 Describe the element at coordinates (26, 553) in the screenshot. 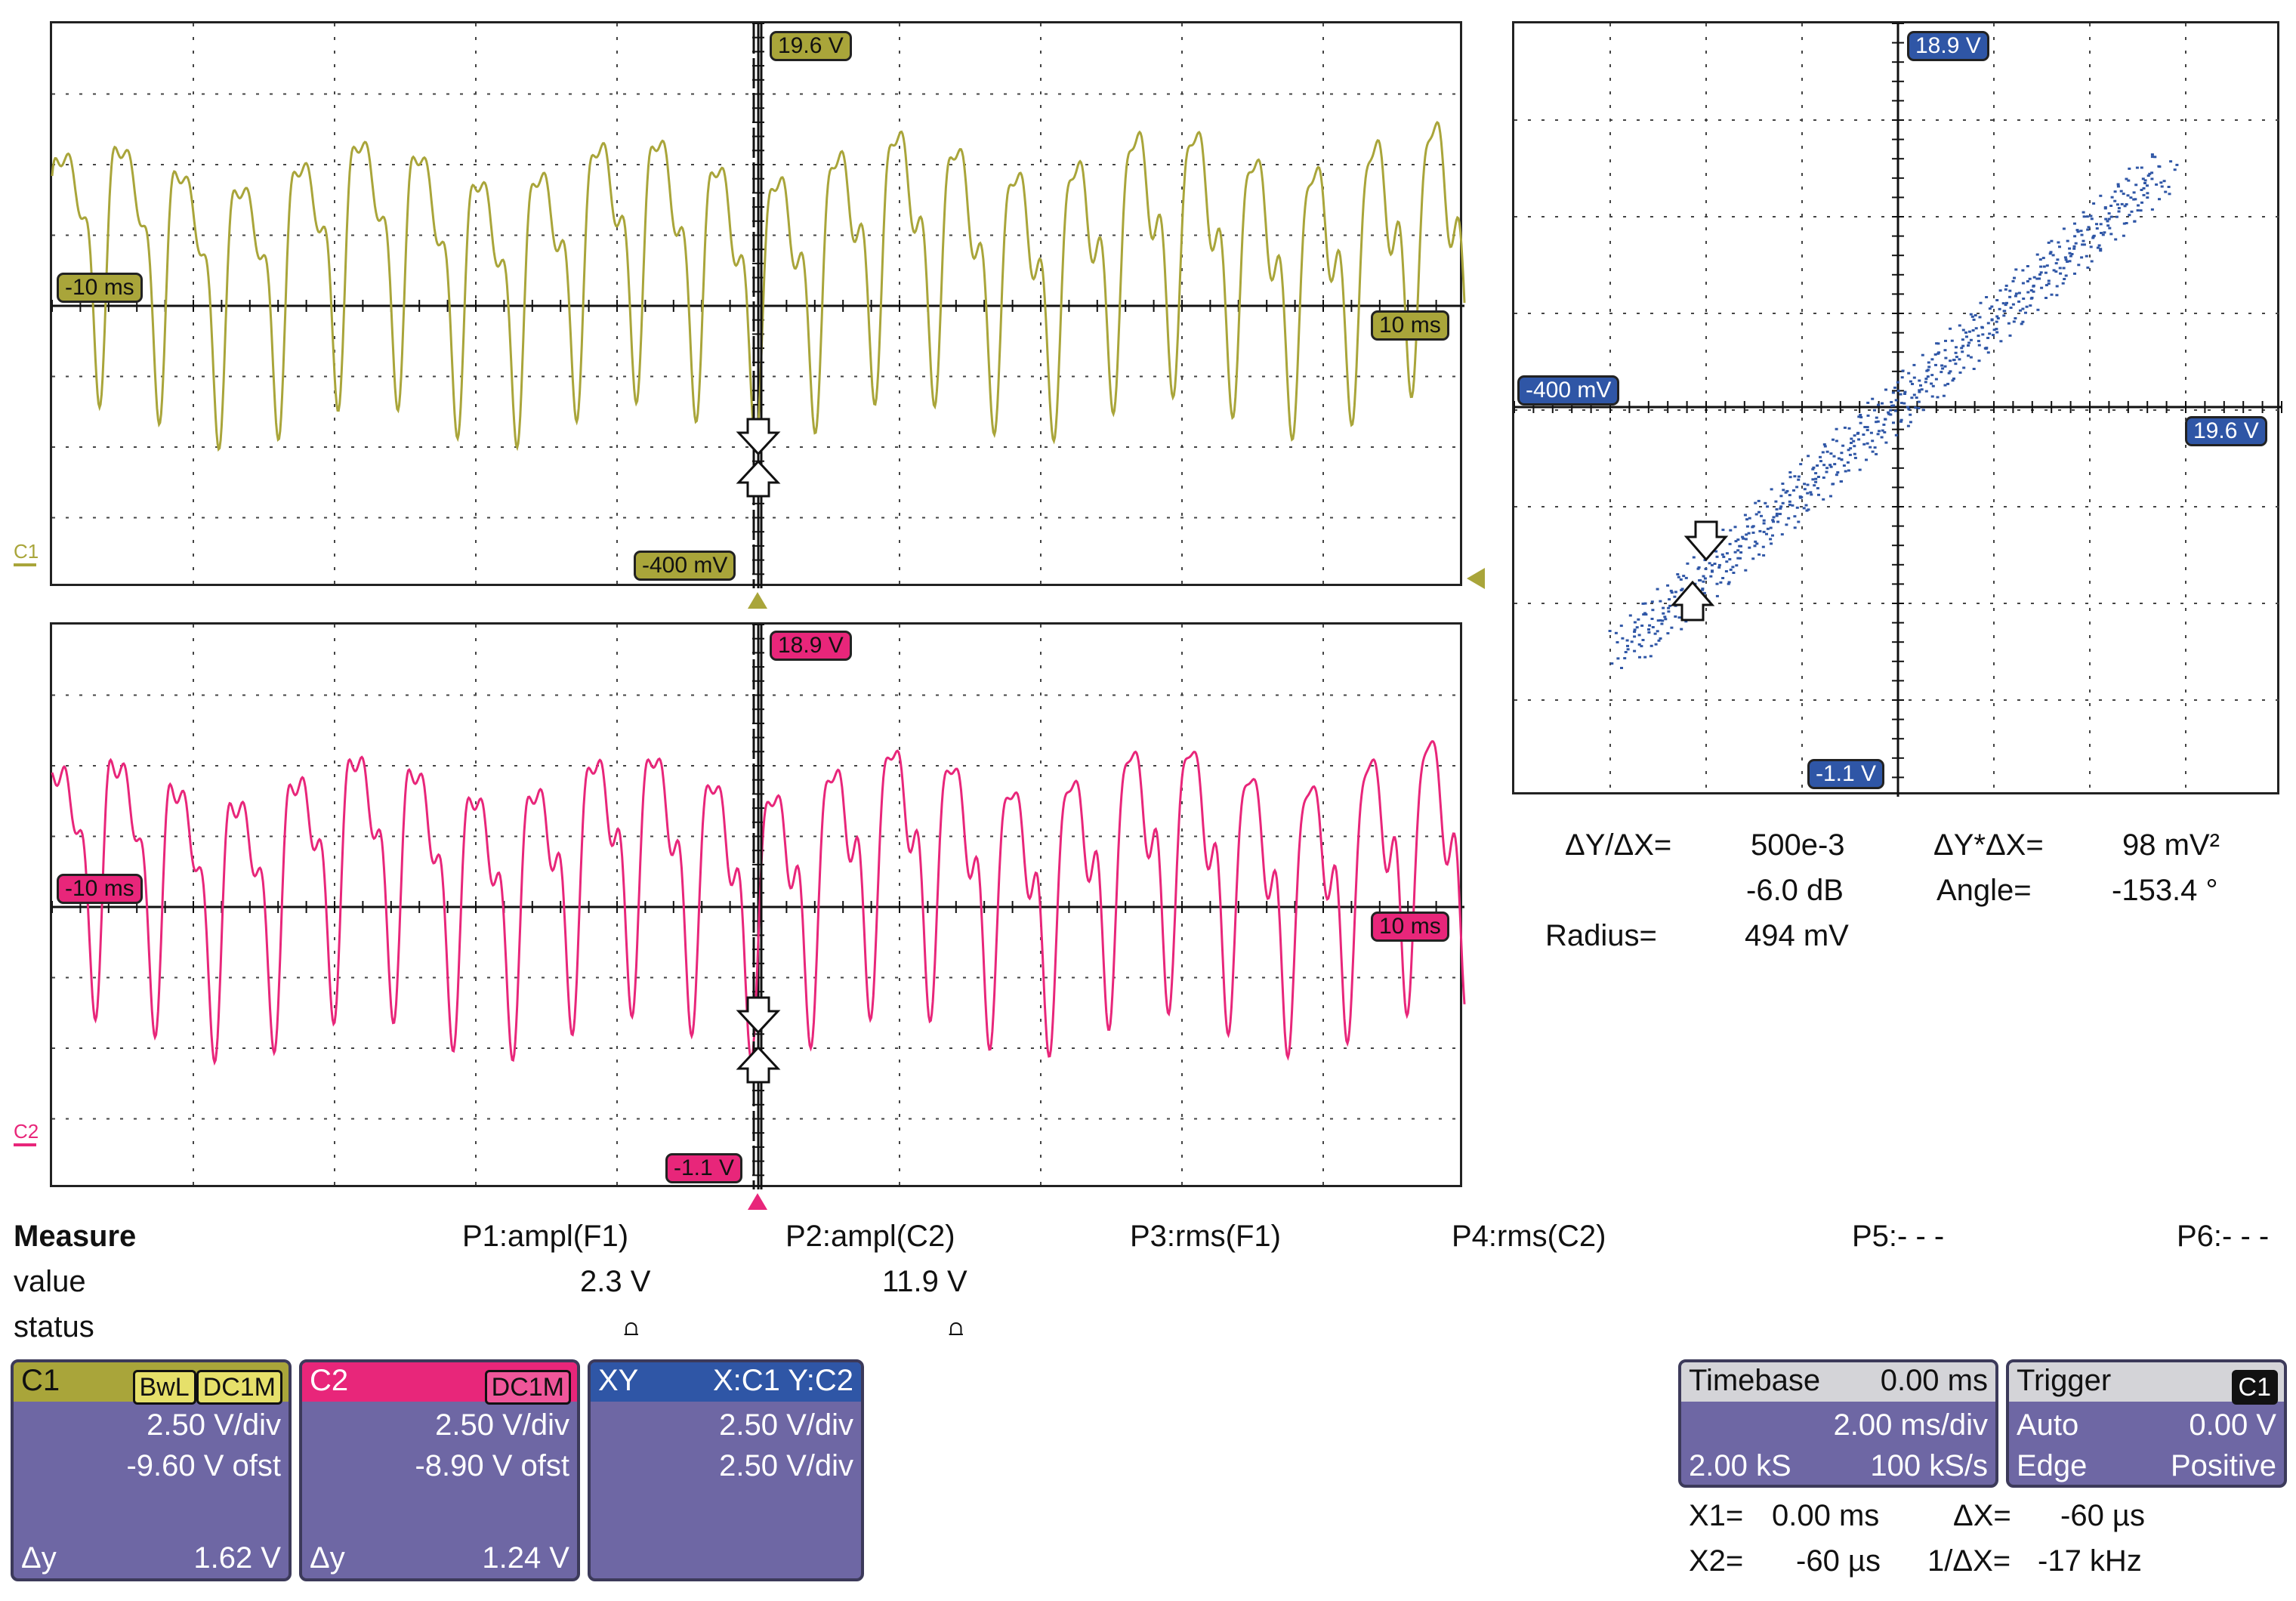

I see `c1-channel-marker: C1` at that location.